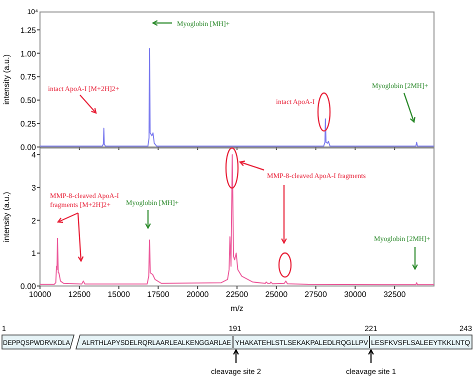 The image size is (474, 378). I want to click on x-tick-label: 27500, so click(316, 294).